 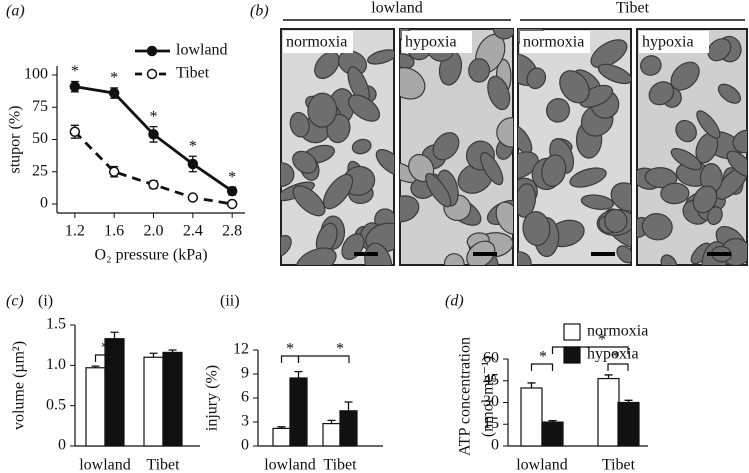 I want to click on legend-swatch, so click(x=572, y=332).